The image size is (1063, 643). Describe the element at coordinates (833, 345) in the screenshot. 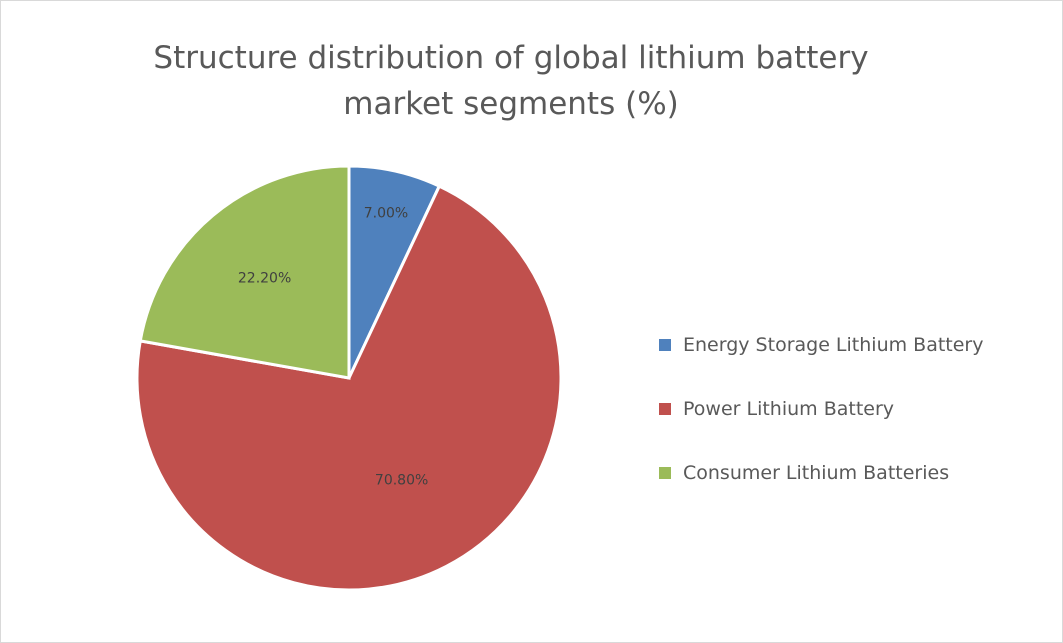

I see `legend-label-energy-storage: Energy Storage Lithium Battery` at that location.